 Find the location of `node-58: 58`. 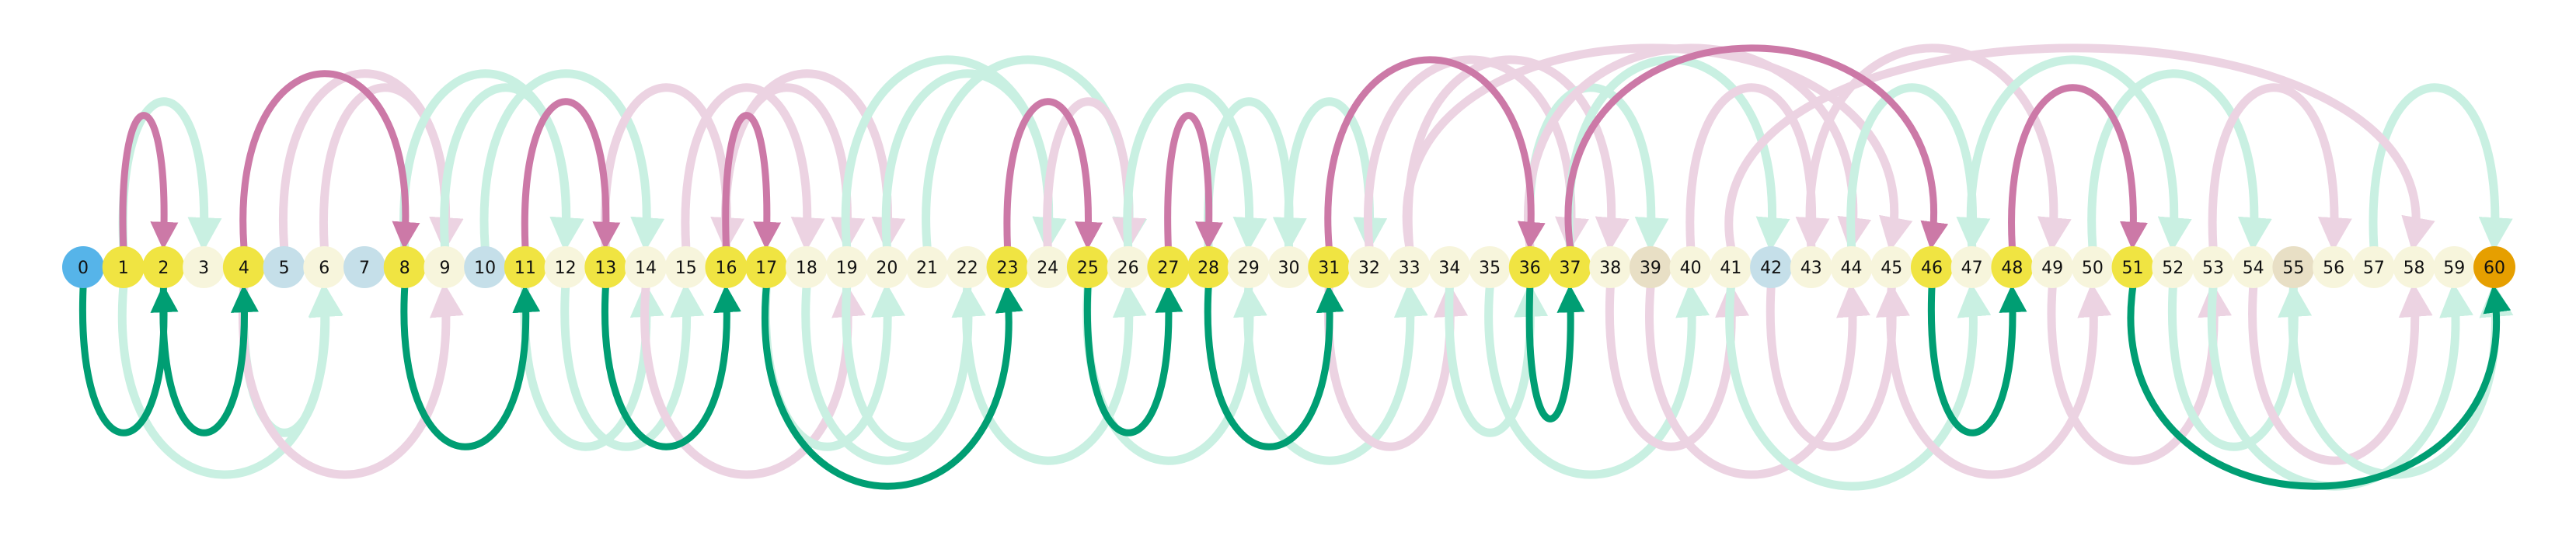

node-58: 58 is located at coordinates (2414, 267).